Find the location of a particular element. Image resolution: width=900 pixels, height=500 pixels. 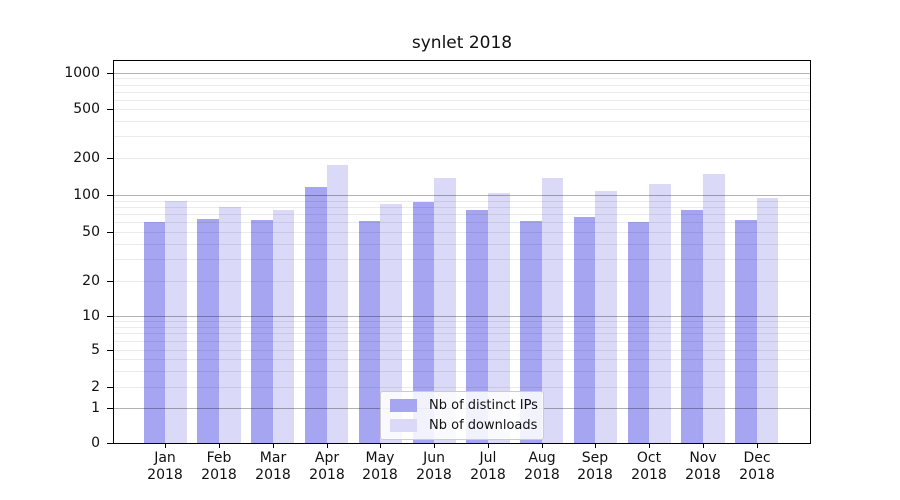

y-tick-label: 1 is located at coordinates (95, 408).